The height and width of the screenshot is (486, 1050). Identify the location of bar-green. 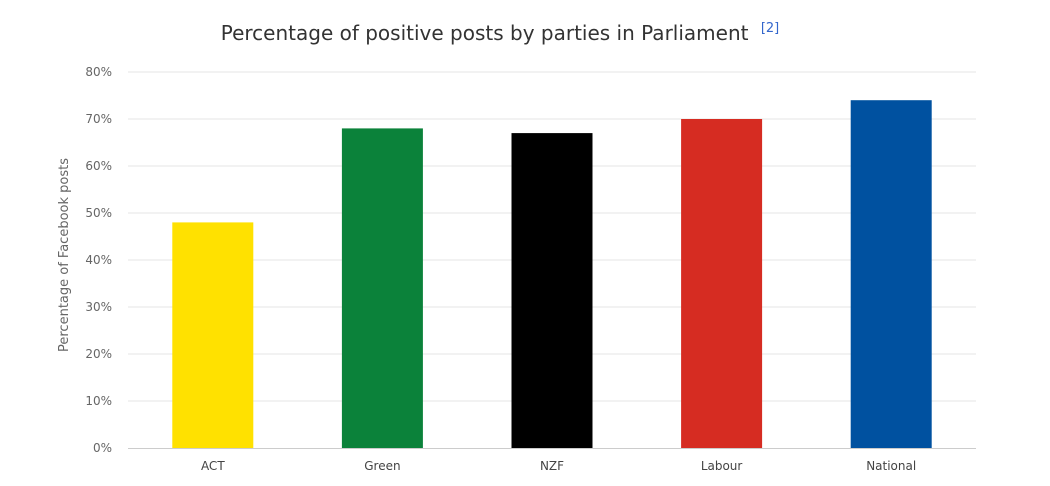
(382, 288).